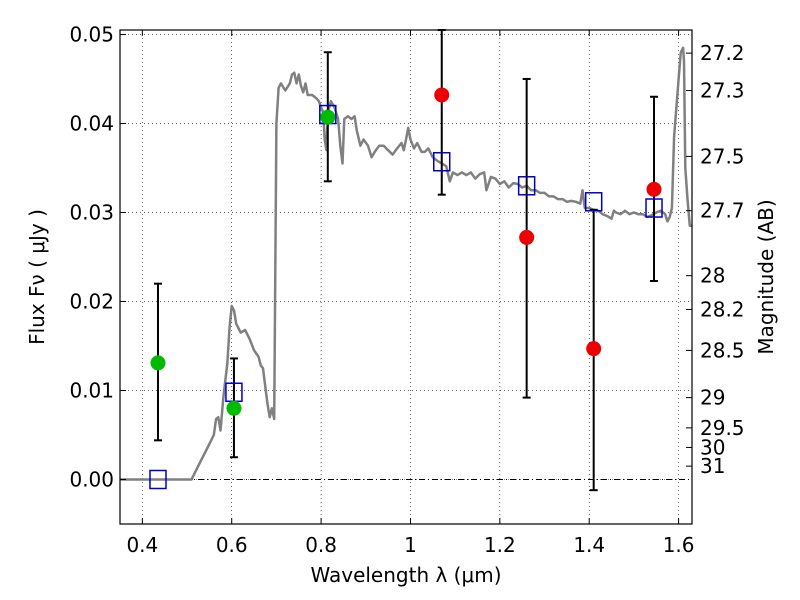  Describe the element at coordinates (37, 277) in the screenshot. I see `y-axis-label: Flux Fν ( μJy )` at that location.